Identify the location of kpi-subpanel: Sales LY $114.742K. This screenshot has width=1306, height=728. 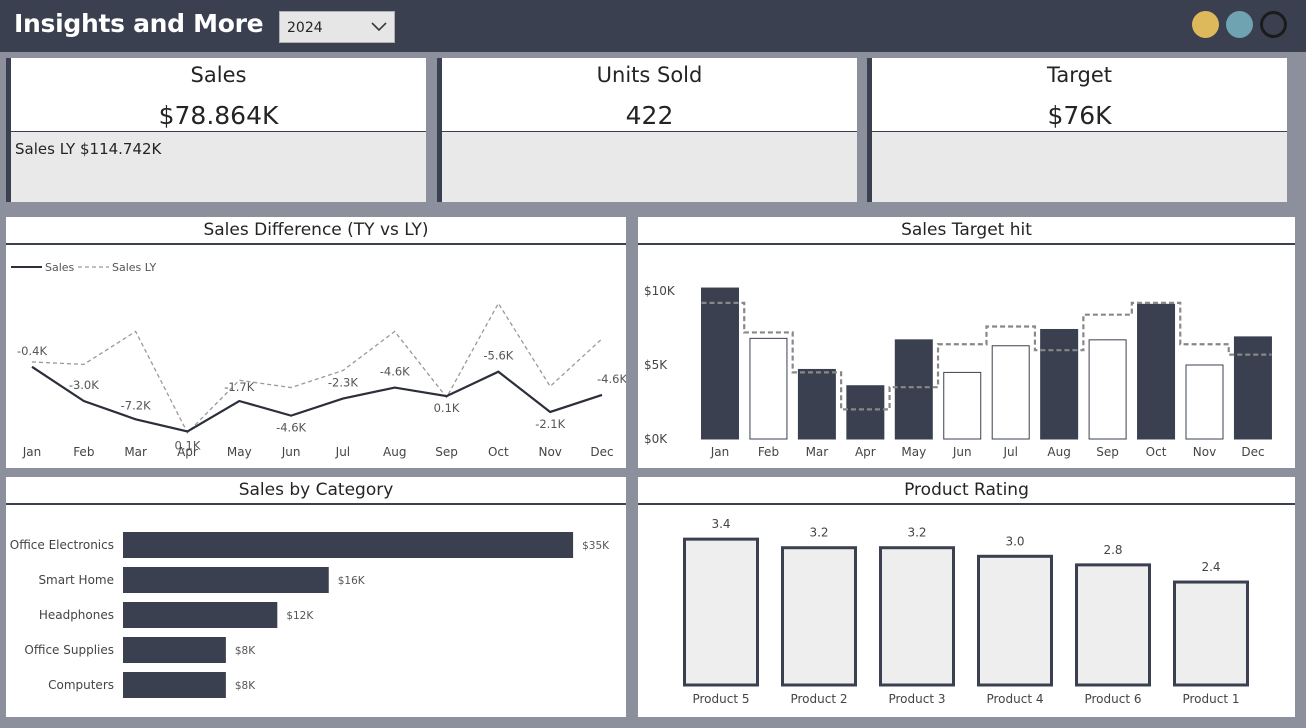
(218, 166).